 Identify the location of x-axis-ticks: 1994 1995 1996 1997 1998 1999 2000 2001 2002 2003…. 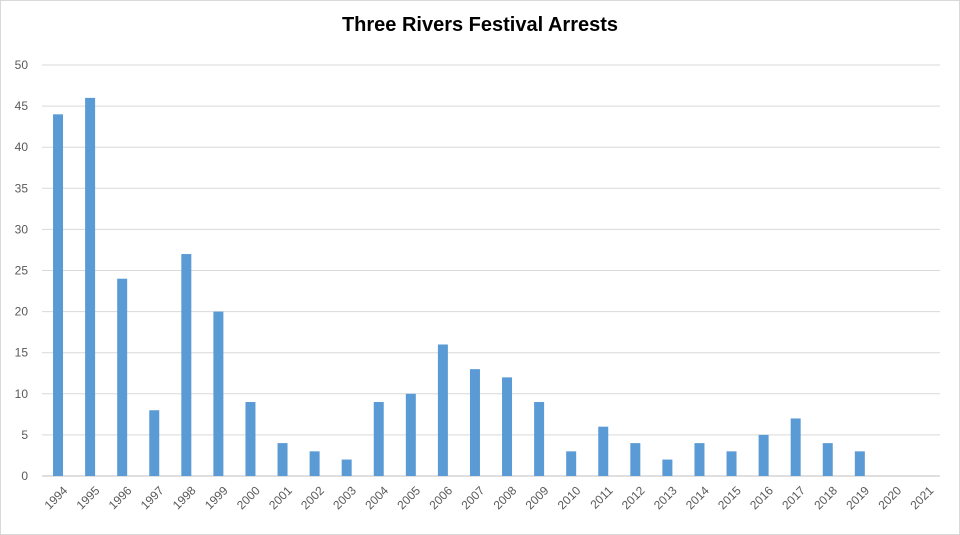
(489, 497).